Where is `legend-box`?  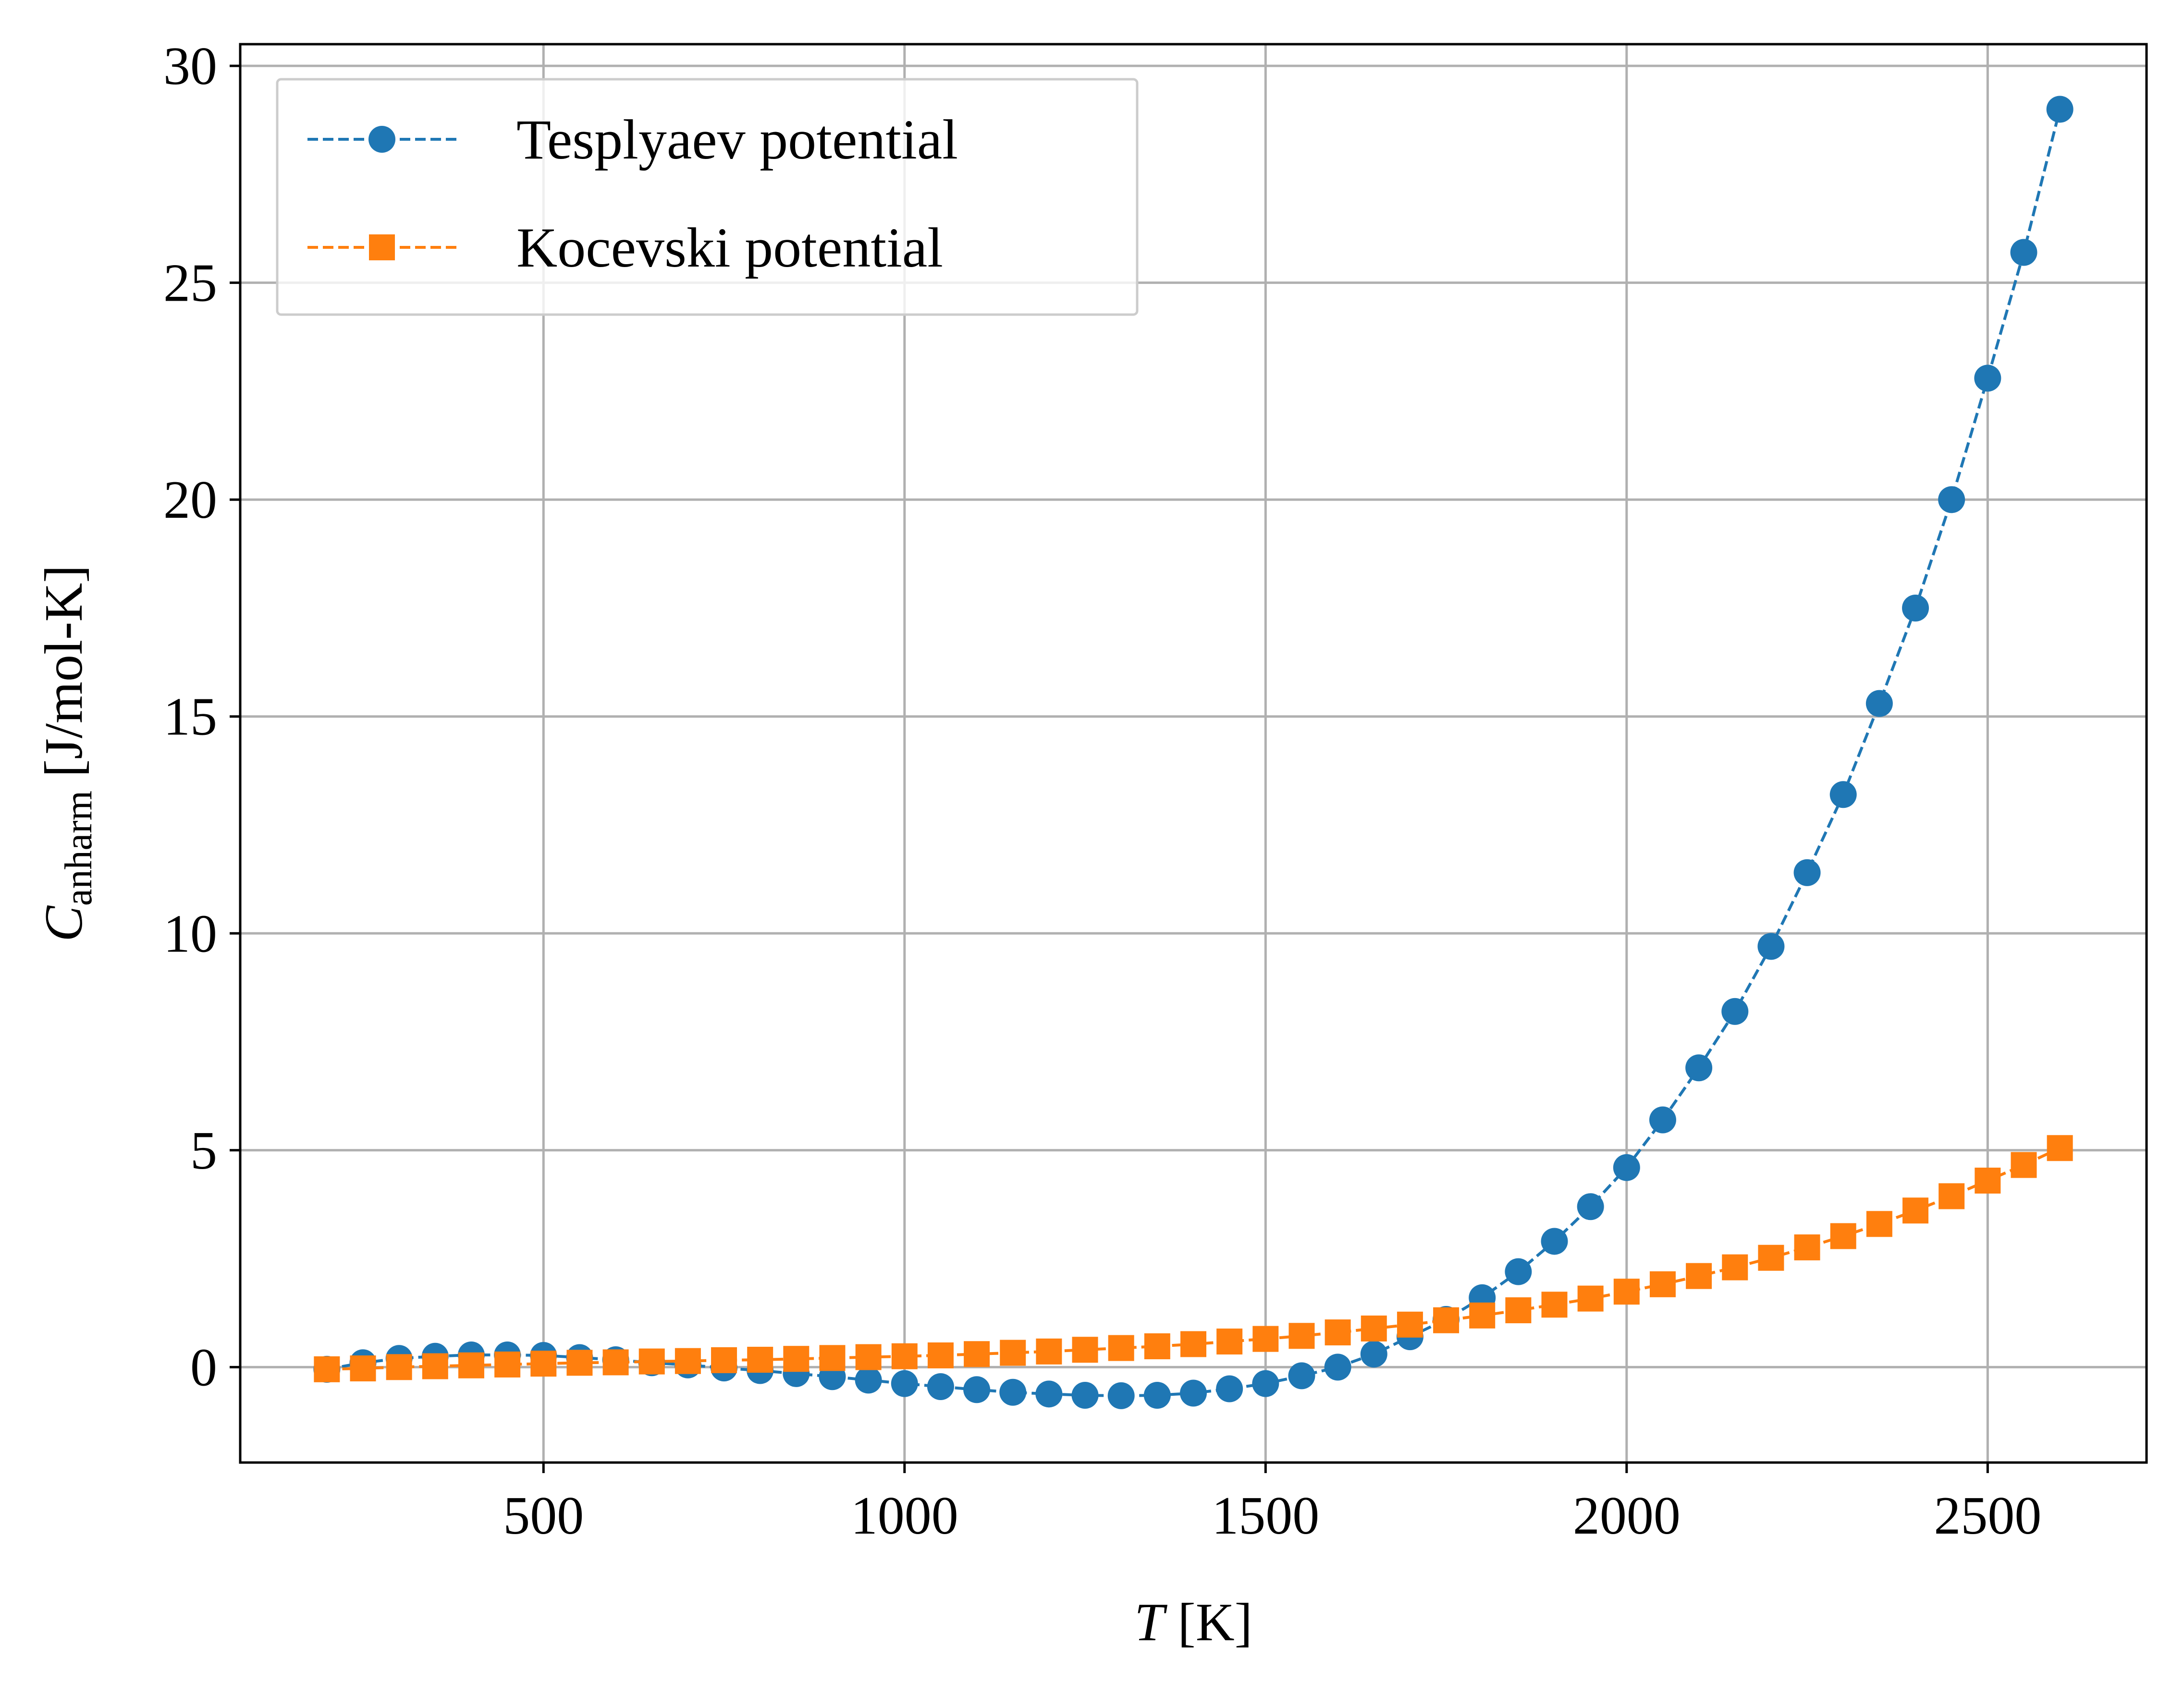
legend-box is located at coordinates (707, 197).